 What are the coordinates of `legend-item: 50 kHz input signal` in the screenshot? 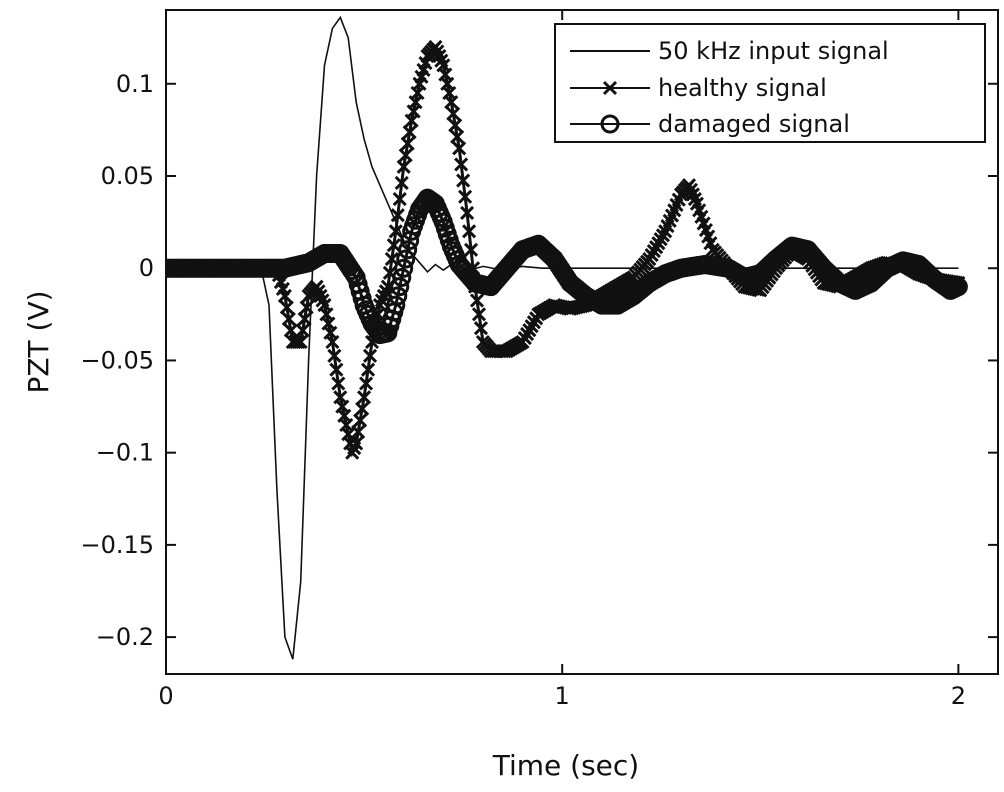 It's located at (729, 51).